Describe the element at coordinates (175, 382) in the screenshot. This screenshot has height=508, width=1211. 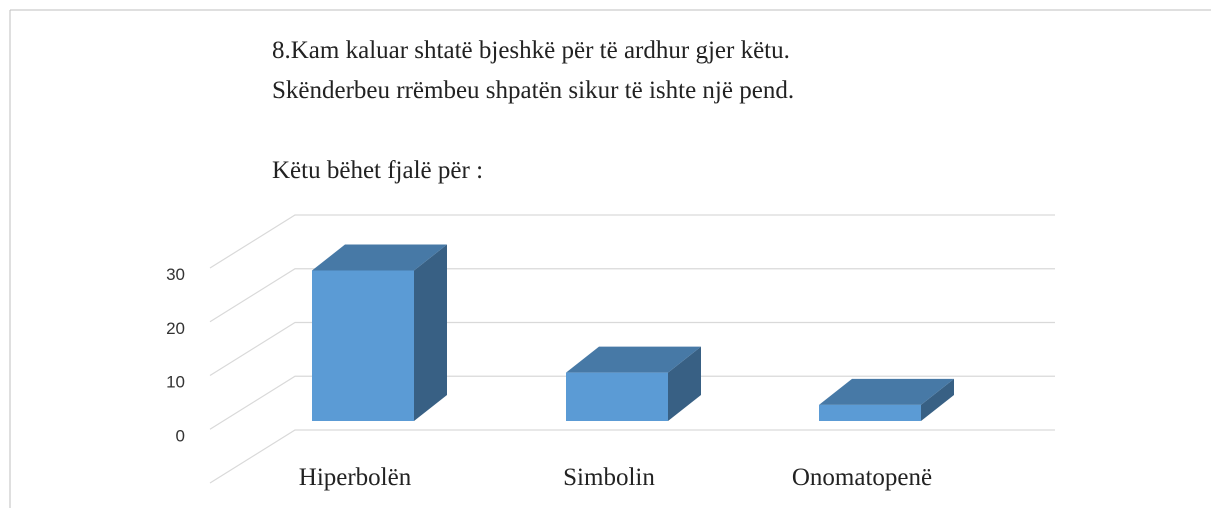
I see `y-tick-label: 10` at that location.